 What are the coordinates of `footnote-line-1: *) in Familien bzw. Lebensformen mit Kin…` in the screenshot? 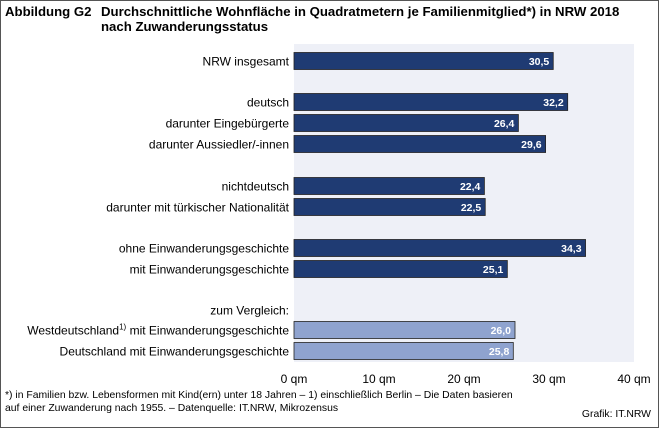 It's located at (259, 395).